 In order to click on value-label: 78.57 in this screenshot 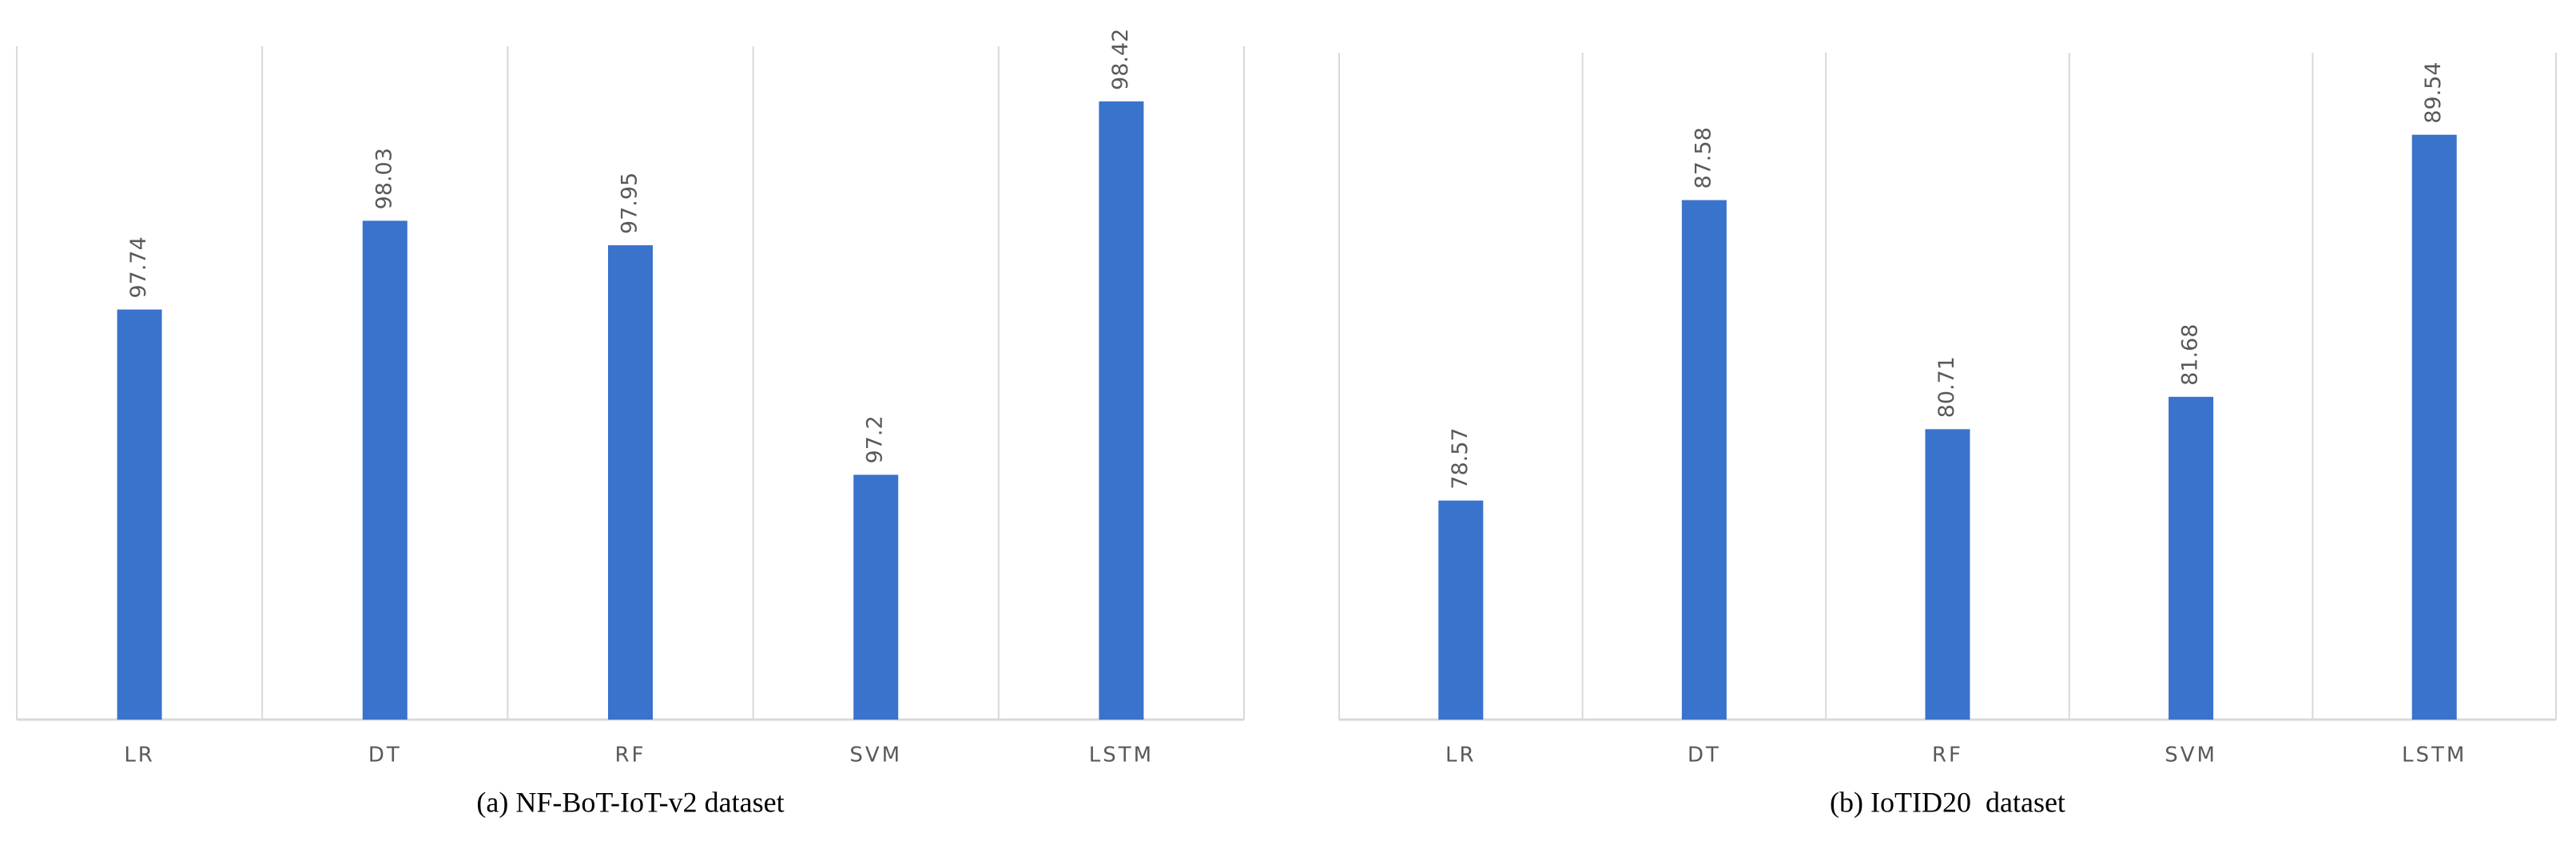, I will do `click(1460, 458)`.